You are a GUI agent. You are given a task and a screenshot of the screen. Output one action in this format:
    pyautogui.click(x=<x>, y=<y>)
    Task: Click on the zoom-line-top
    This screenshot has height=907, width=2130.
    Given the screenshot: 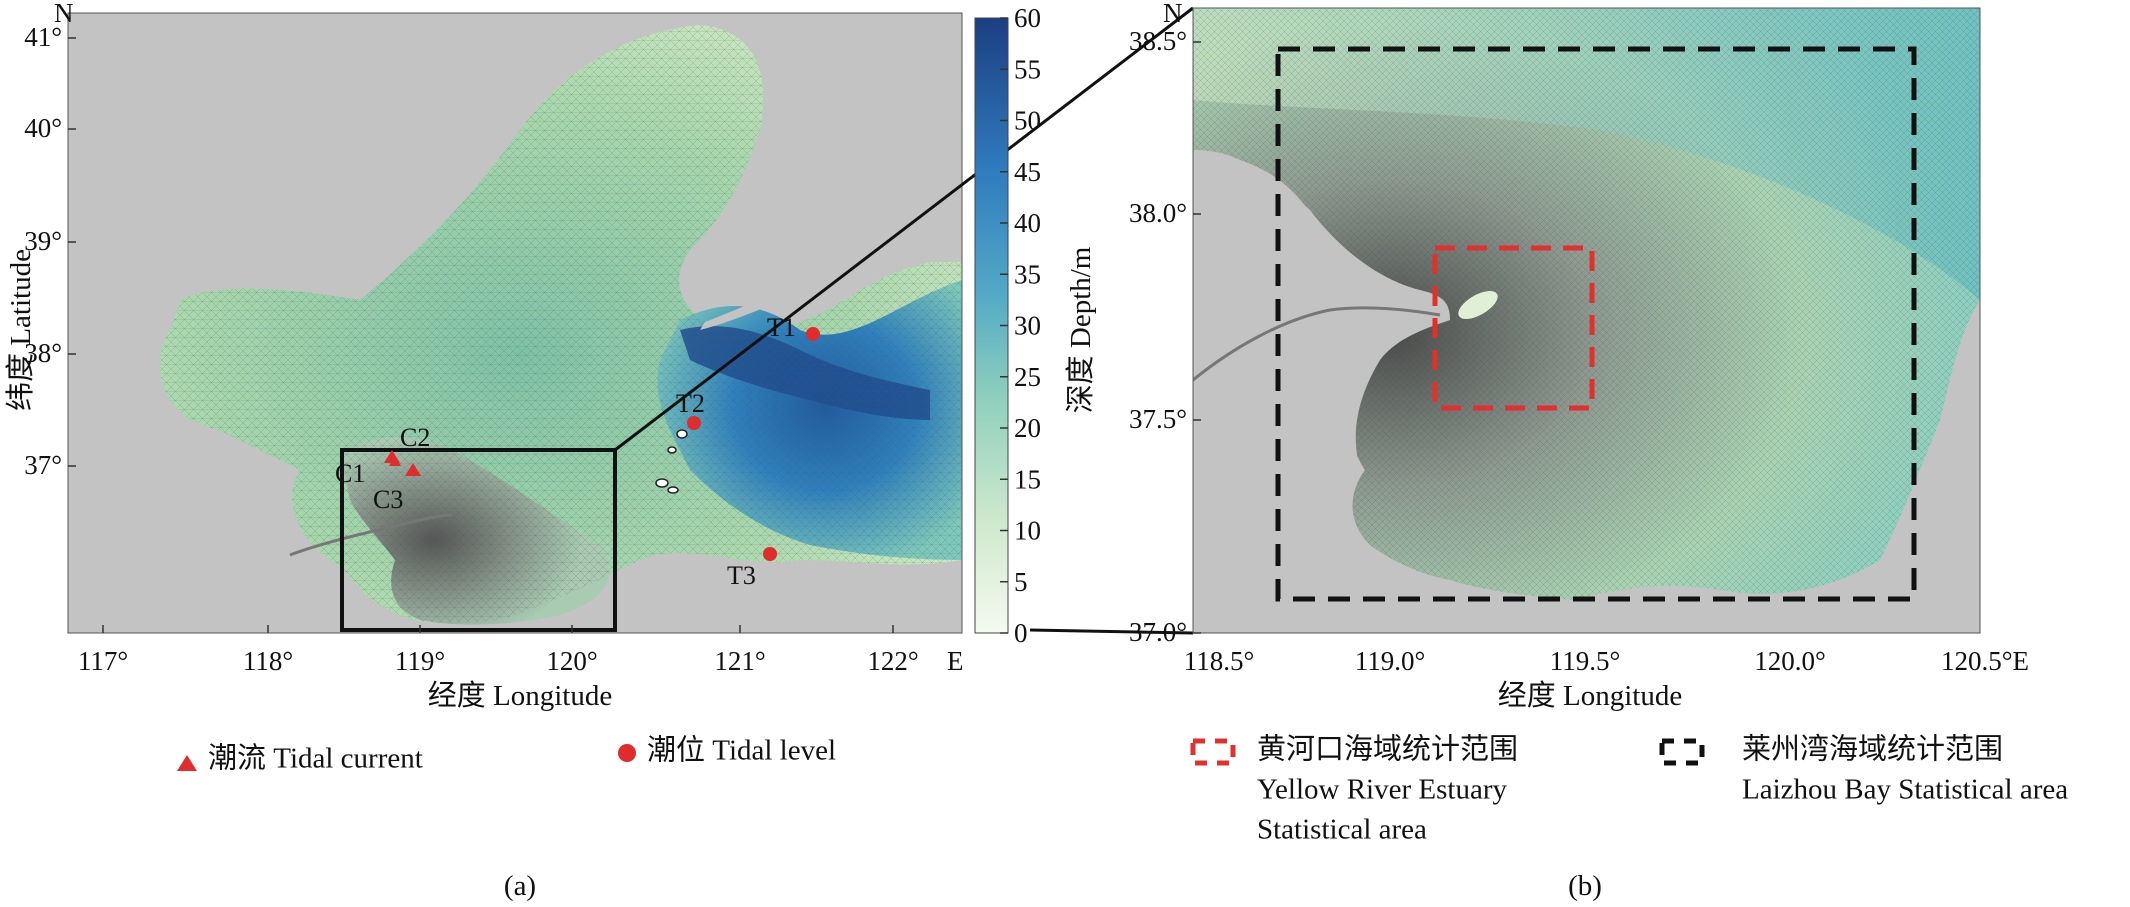 What is the action you would take?
    pyautogui.click(x=904, y=229)
    